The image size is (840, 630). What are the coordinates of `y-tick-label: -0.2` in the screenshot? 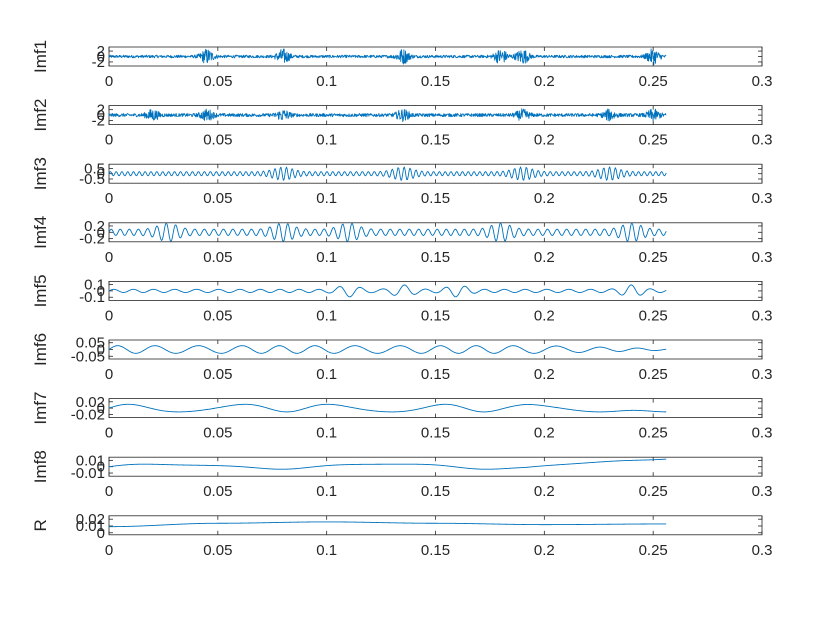 It's located at (92, 239).